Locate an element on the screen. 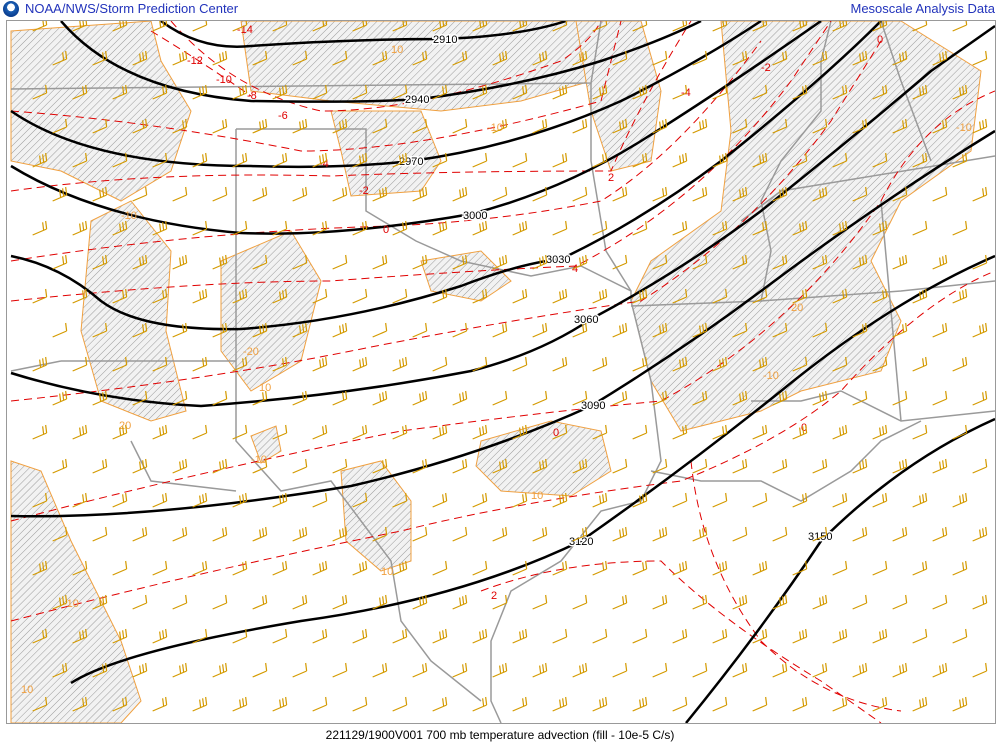 This screenshot has height=750, width=1000. temp-label: 2 is located at coordinates (494, 596).